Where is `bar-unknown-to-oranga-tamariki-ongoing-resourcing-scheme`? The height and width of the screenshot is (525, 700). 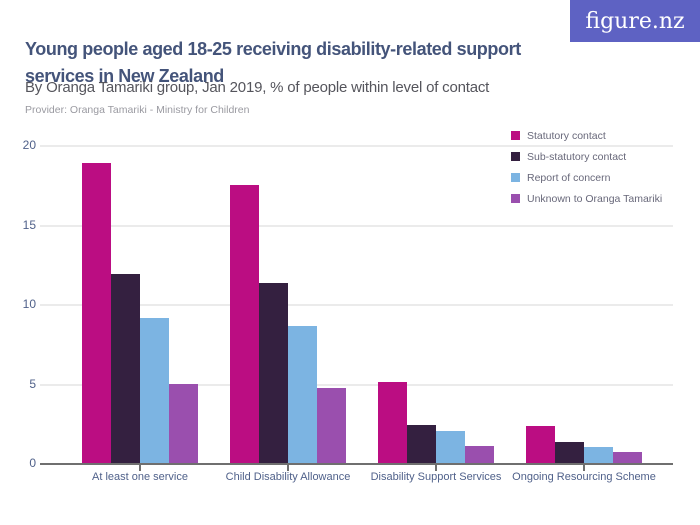
bar-unknown-to-oranga-tamariki-ongoing-resourcing-scheme is located at coordinates (628, 457).